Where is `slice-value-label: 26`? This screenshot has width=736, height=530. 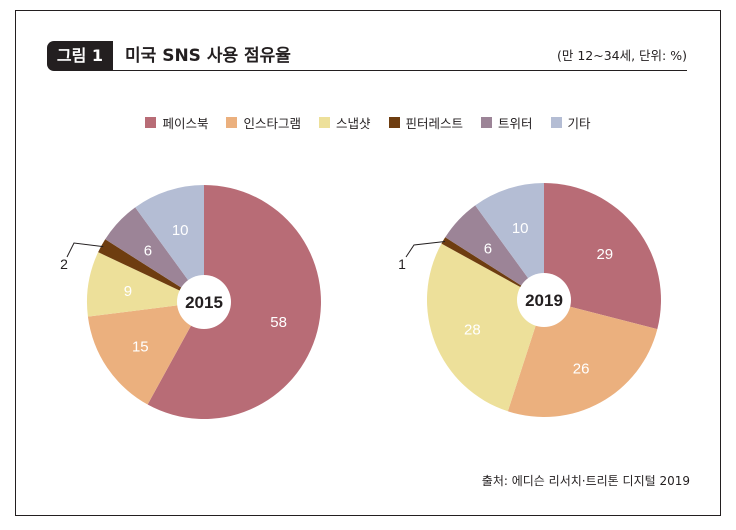
slice-value-label: 26 is located at coordinates (581, 369).